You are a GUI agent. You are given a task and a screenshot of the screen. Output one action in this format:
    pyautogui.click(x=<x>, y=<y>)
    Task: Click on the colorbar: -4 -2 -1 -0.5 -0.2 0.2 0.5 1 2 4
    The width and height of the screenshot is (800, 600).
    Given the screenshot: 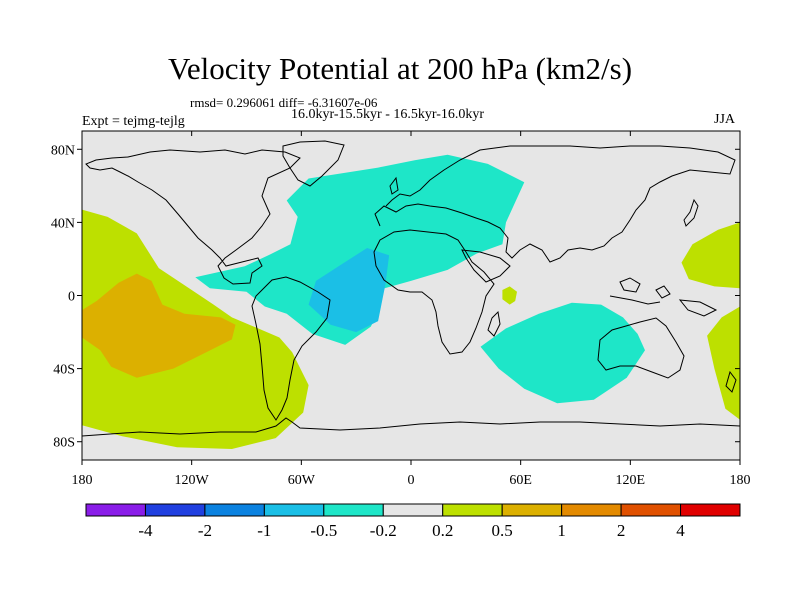 What is the action you would take?
    pyautogui.click(x=413, y=521)
    